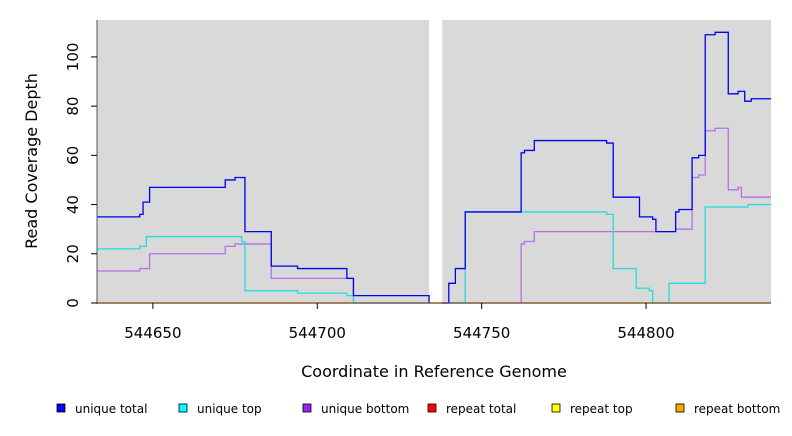  I want to click on series-line-unique-total, so click(263, 239).